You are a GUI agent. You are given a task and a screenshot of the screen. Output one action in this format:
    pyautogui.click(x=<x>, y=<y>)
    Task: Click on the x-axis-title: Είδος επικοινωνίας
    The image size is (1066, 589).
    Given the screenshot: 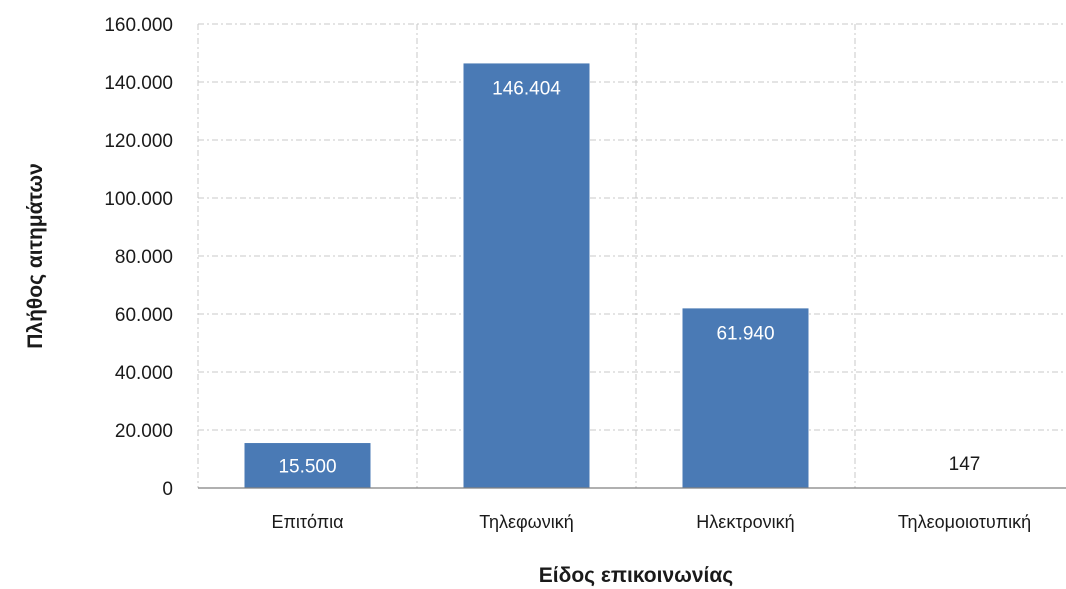 What is the action you would take?
    pyautogui.click(x=636, y=575)
    